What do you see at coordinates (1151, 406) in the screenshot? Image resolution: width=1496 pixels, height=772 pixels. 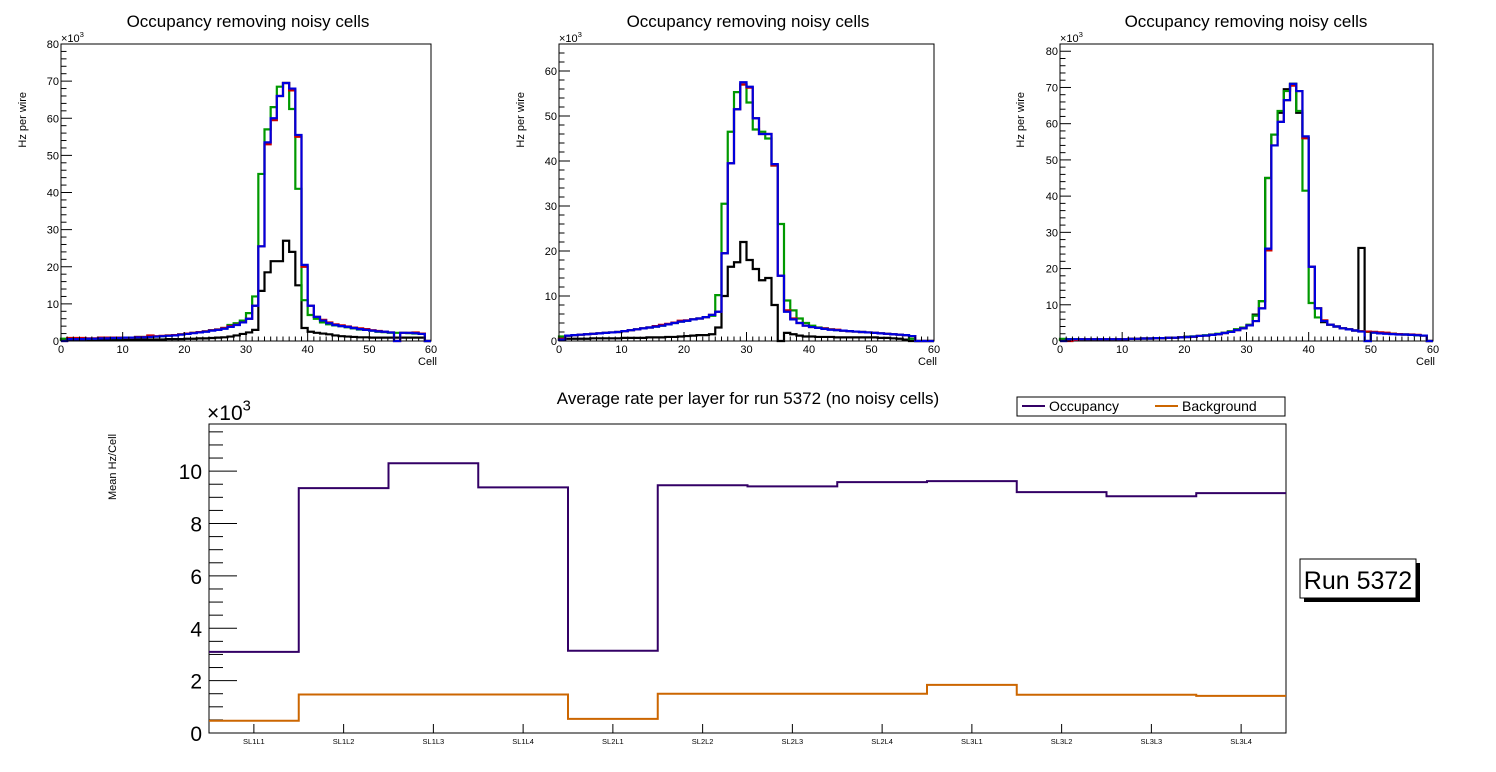 I see `legend-box` at bounding box center [1151, 406].